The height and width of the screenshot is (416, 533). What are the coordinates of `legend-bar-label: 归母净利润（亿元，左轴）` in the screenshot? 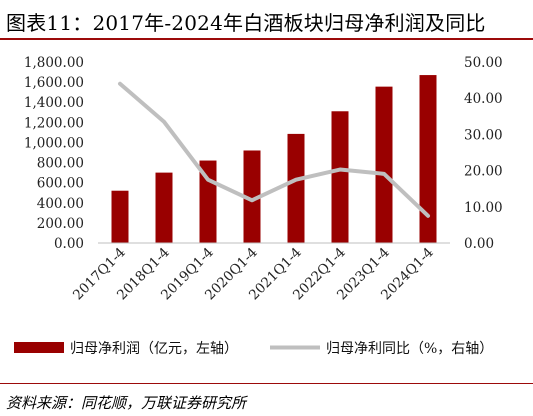 It's located at (154, 348).